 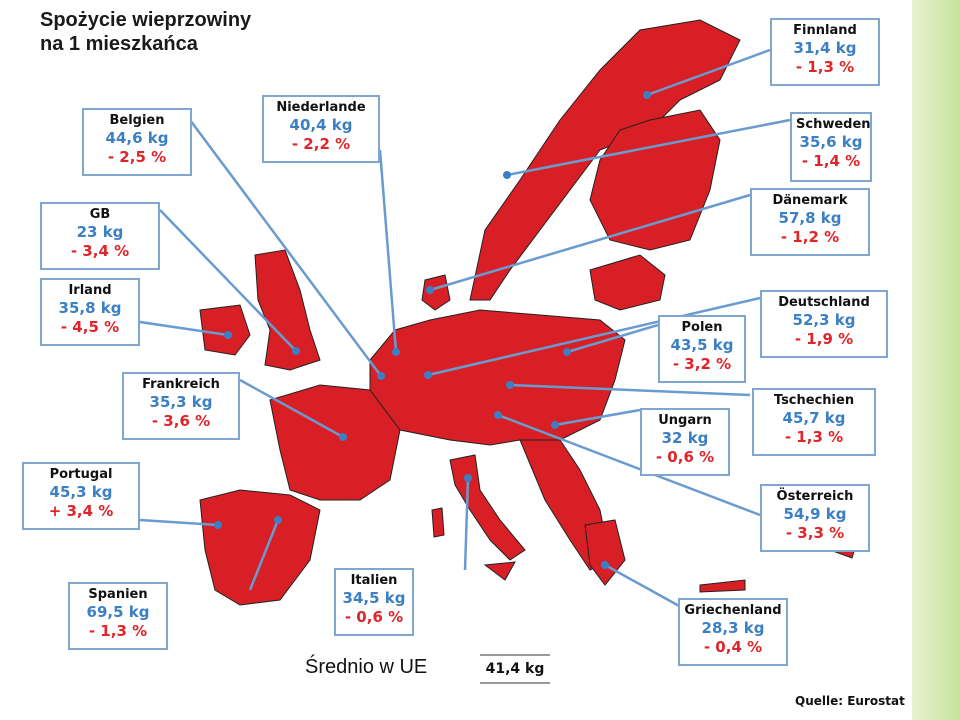 What do you see at coordinates (374, 602) in the screenshot?
I see `info-box-italien: Italien 34,5 kg - 0,6 %` at bounding box center [374, 602].